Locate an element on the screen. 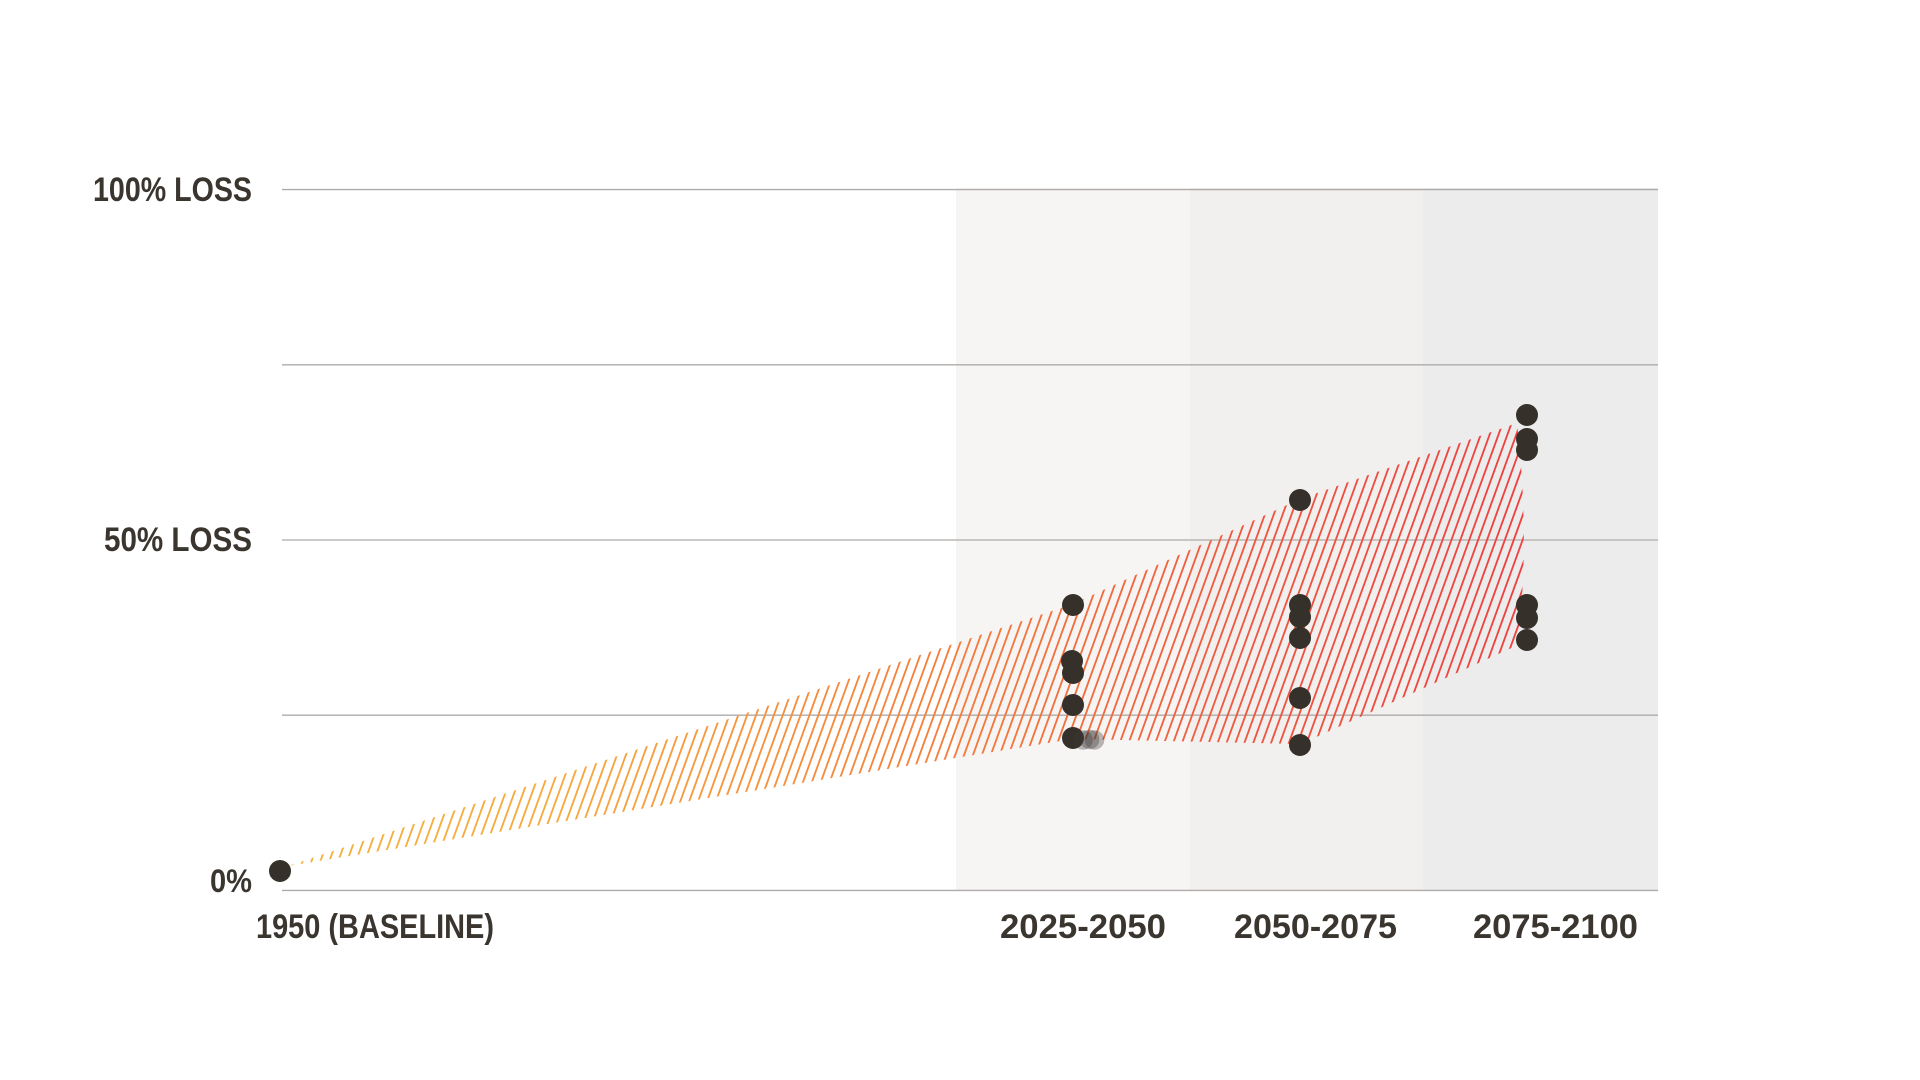  svg-text: 50% LOSS is located at coordinates (178, 540).